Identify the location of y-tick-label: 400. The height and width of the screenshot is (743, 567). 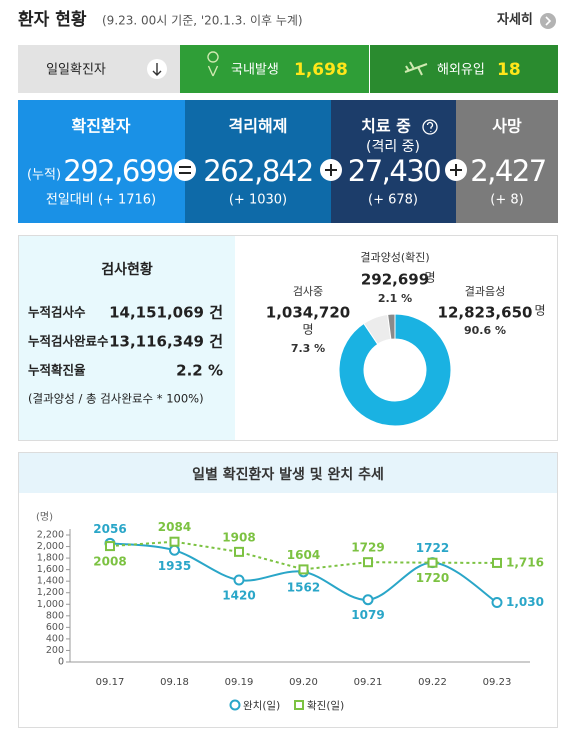
(55, 638).